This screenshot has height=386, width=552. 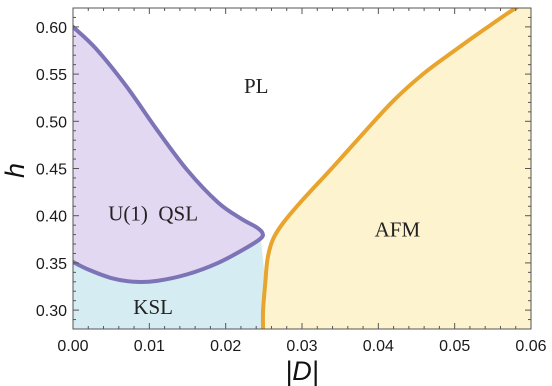 I want to click on x-tick-label: 0.02, so click(x=225, y=346).